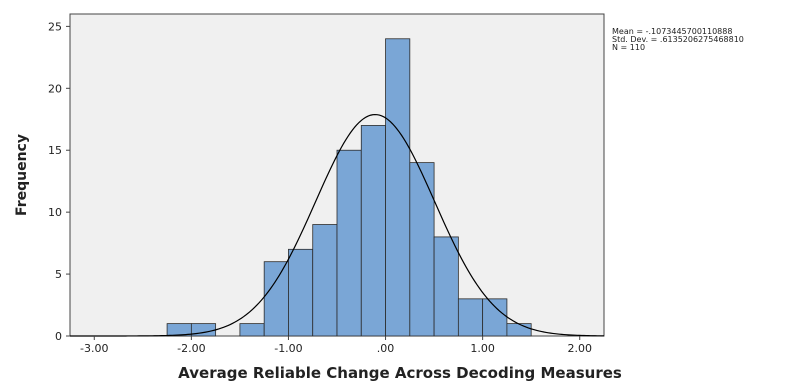 The image size is (791, 381). I want to click on x-tick-label: -3.00, so click(94, 348).